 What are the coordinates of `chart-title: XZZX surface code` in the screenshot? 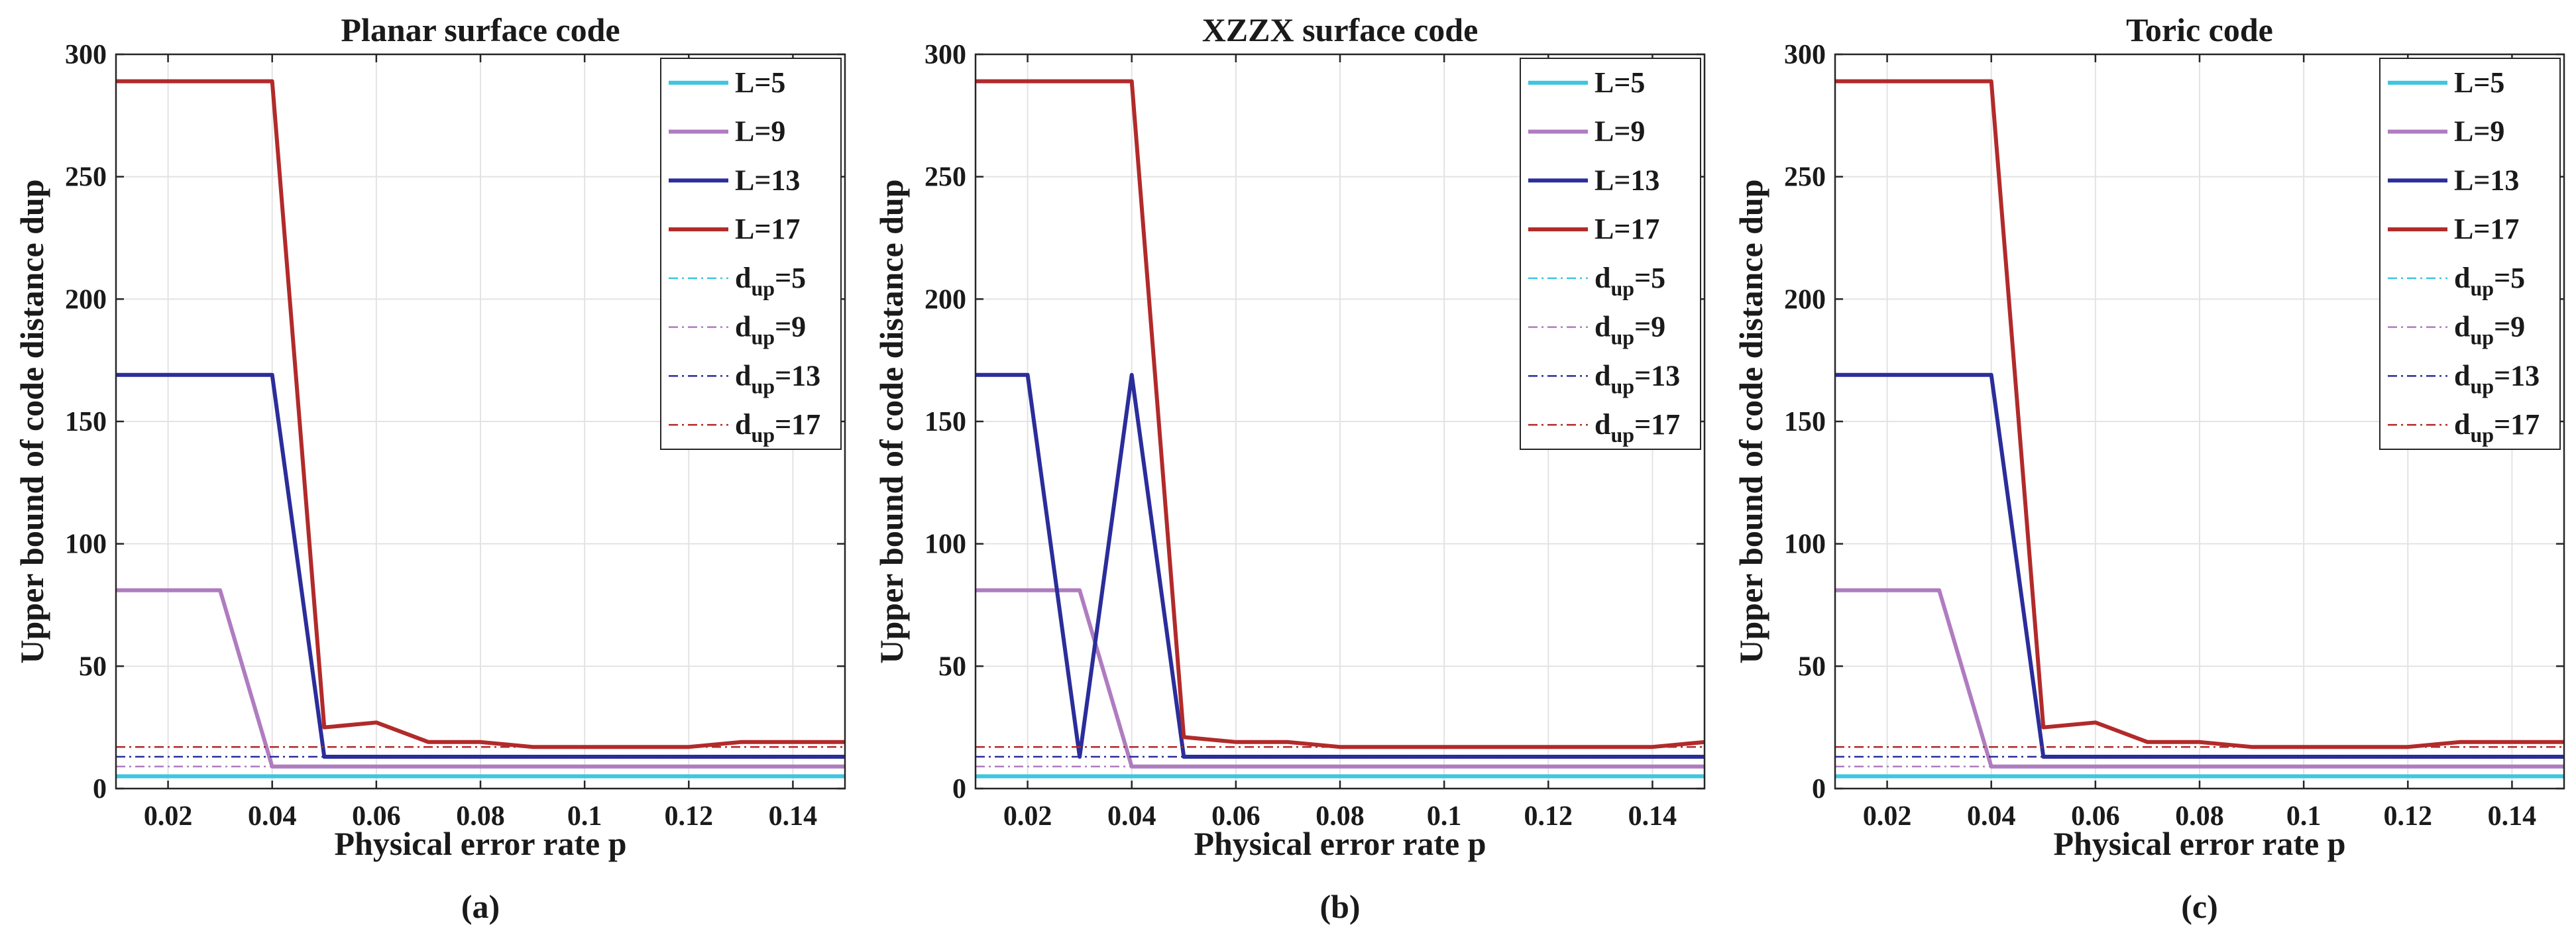 It's located at (1340, 29).